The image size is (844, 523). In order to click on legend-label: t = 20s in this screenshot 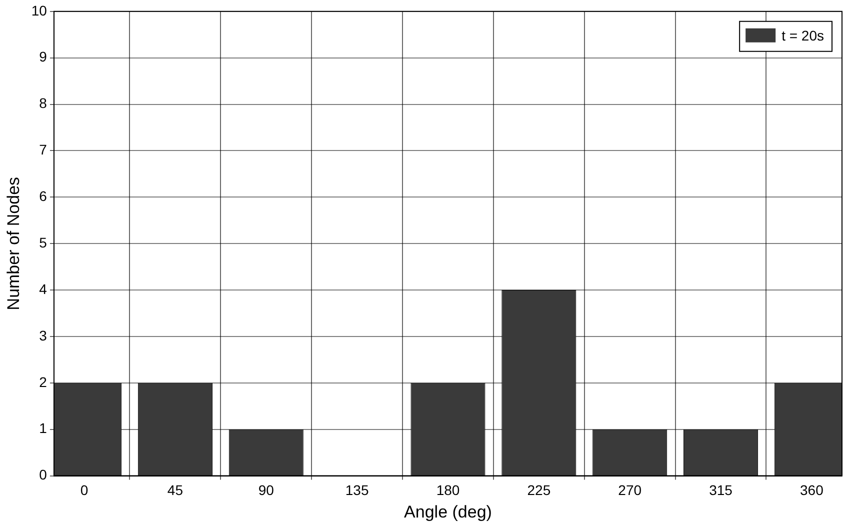, I will do `click(803, 35)`.